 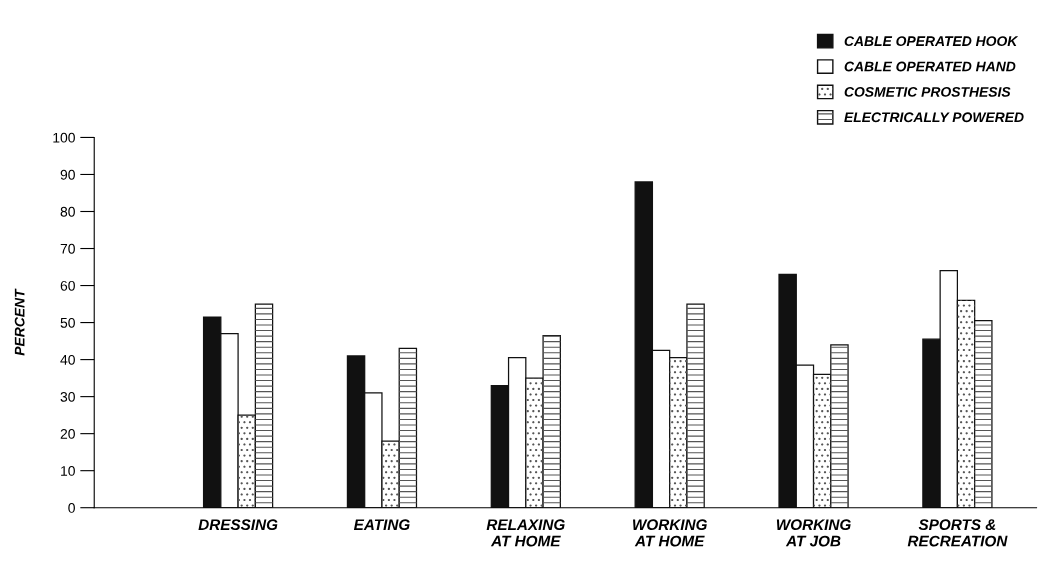 What do you see at coordinates (67, 174) in the screenshot?
I see `y-tick-label: 90` at bounding box center [67, 174].